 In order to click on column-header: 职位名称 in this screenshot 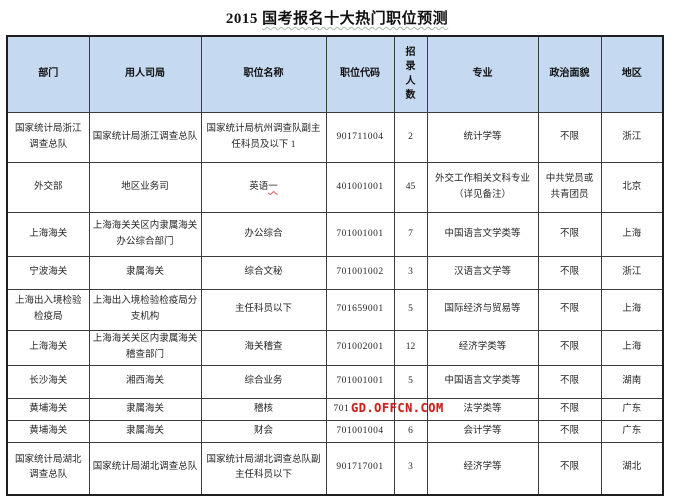, I will do `click(263, 74)`.